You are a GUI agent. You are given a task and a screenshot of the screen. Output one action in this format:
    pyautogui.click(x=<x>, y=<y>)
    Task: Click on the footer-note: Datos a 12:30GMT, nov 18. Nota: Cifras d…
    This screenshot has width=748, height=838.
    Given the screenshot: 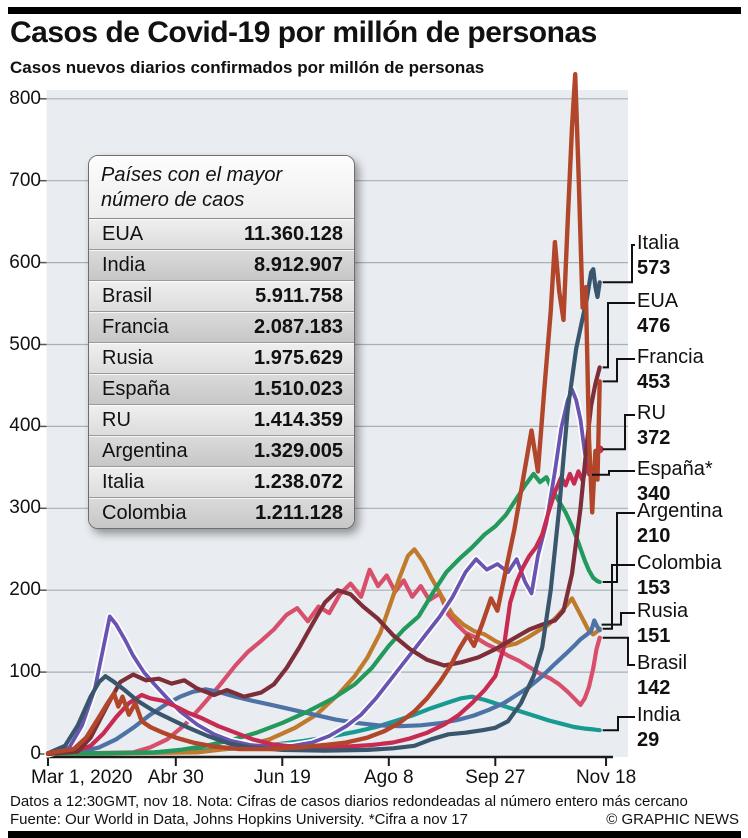 What is the action you would take?
    pyautogui.click(x=349, y=801)
    